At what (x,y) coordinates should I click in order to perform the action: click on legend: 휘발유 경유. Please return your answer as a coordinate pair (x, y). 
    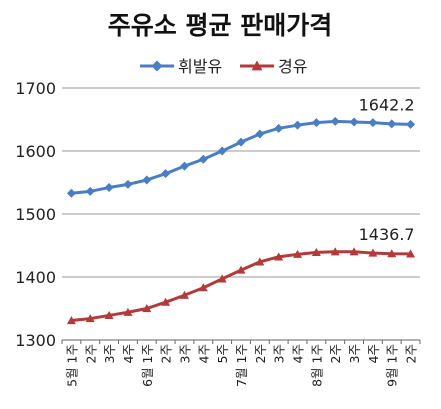
    Looking at the image, I should click on (223, 66).